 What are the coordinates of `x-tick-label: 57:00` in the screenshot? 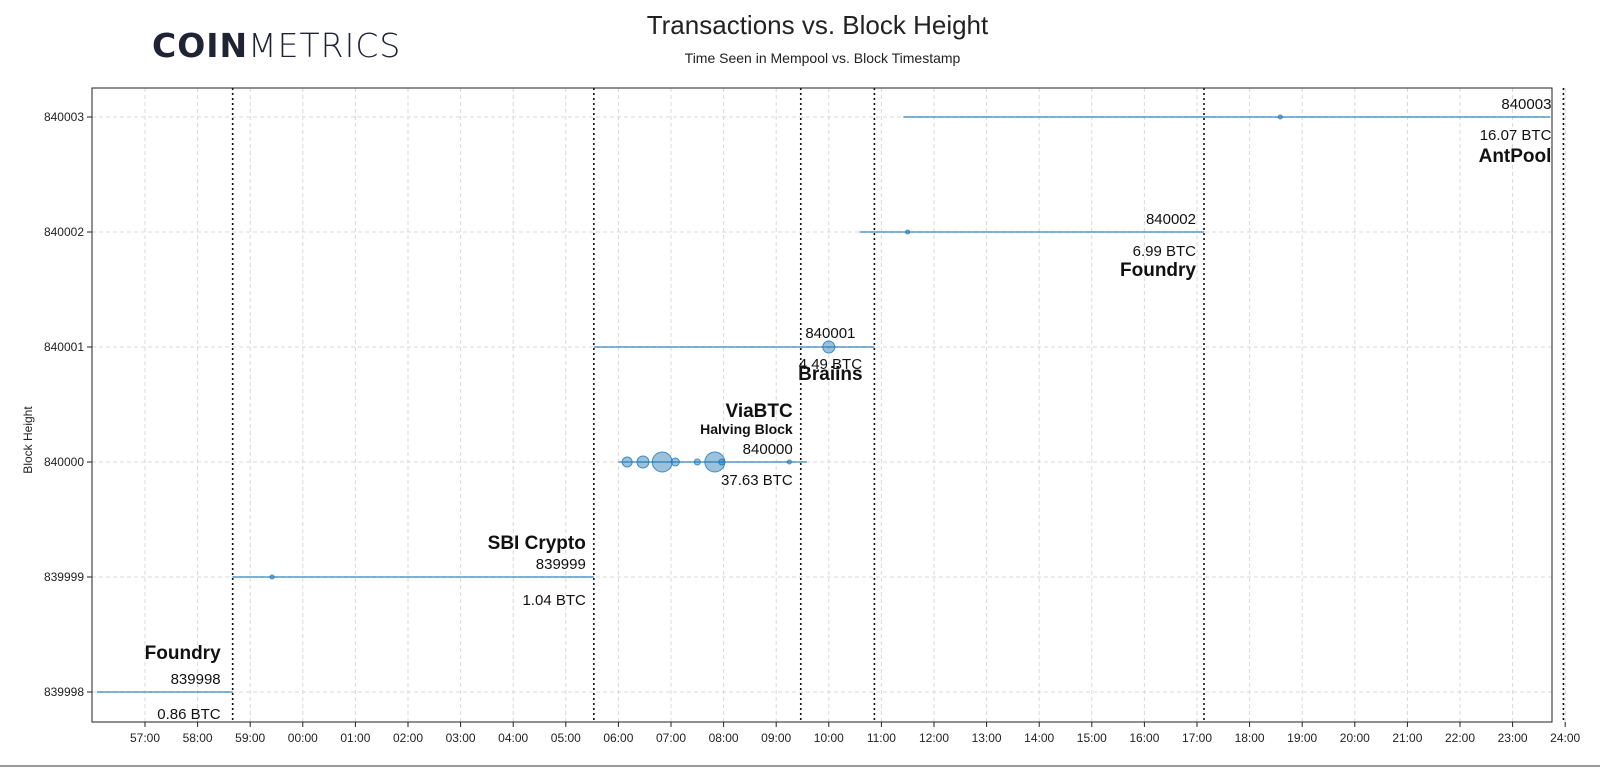 It's located at (145, 738).